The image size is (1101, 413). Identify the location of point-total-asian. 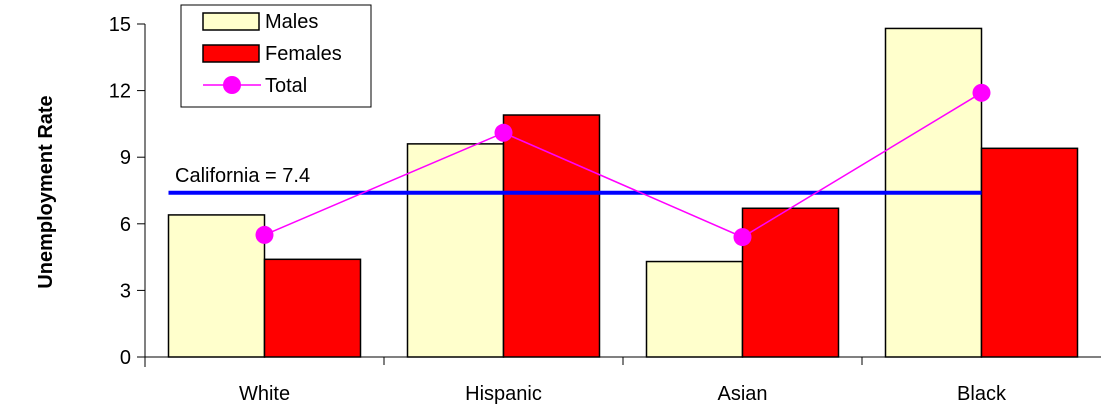
(743, 237).